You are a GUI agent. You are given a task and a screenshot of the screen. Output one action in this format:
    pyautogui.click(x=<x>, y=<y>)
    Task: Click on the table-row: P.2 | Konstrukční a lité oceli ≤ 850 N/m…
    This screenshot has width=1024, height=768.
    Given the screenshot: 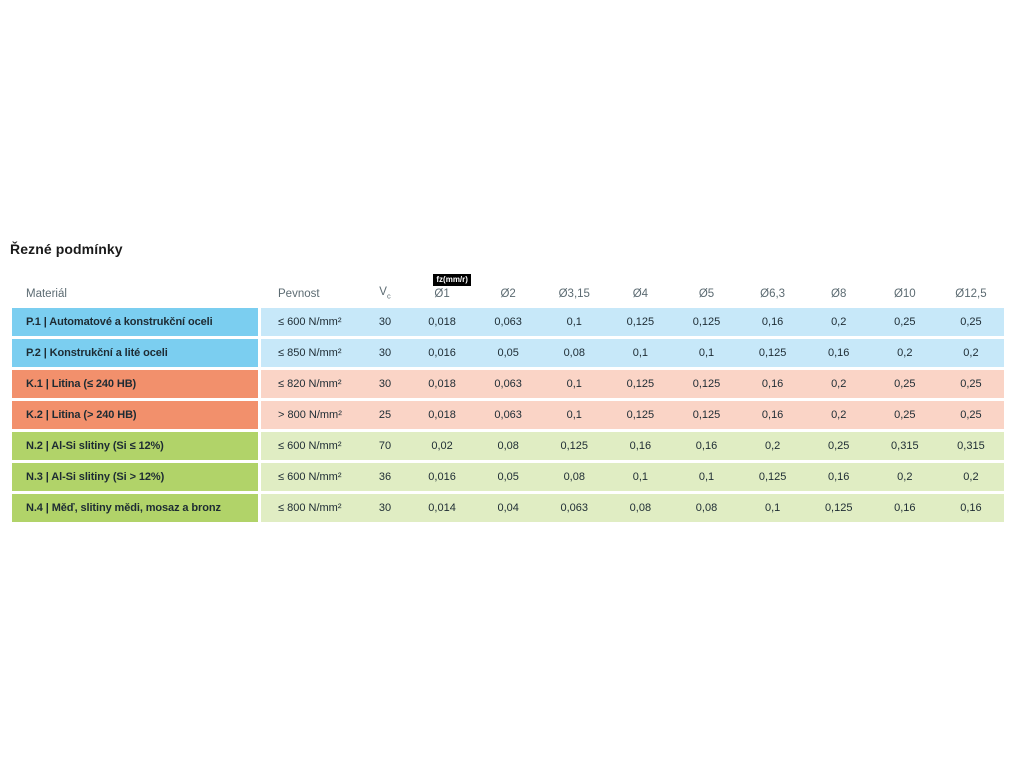 What is the action you would take?
    pyautogui.click(x=508, y=353)
    